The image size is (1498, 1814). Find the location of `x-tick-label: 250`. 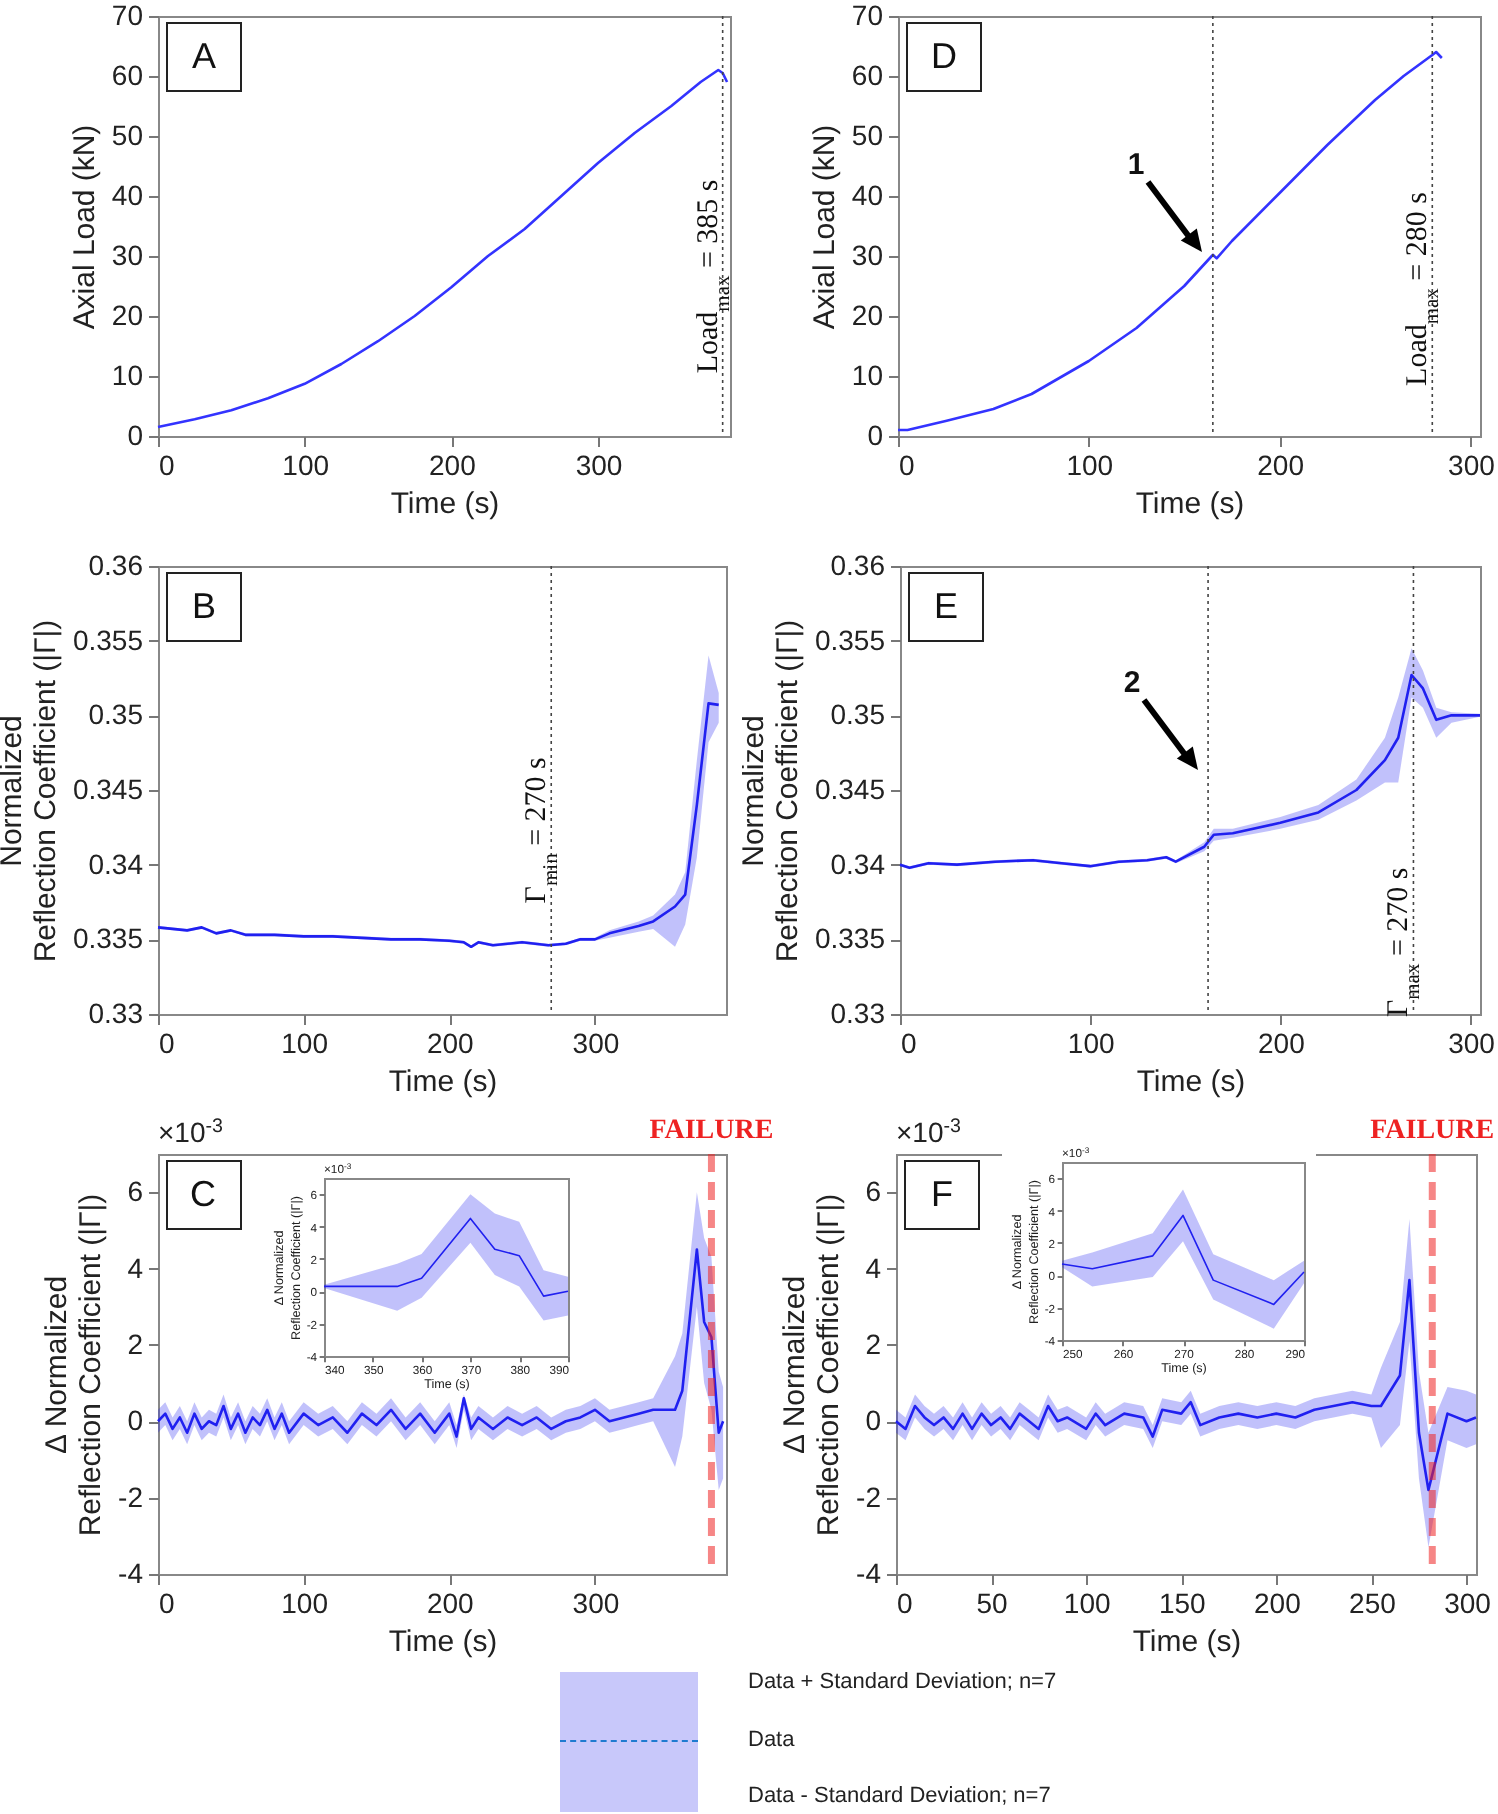

x-tick-label: 250 is located at coordinates (1373, 1603).